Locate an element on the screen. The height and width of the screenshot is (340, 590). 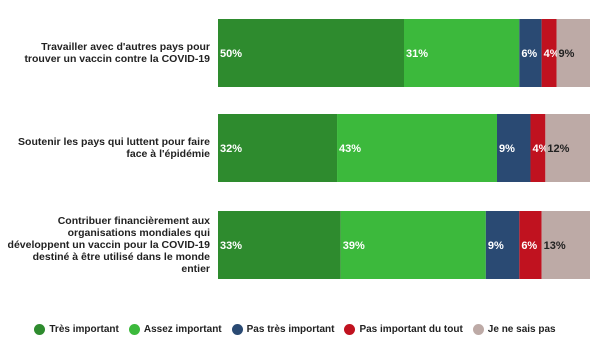
data-label: 33% is located at coordinates (231, 246).